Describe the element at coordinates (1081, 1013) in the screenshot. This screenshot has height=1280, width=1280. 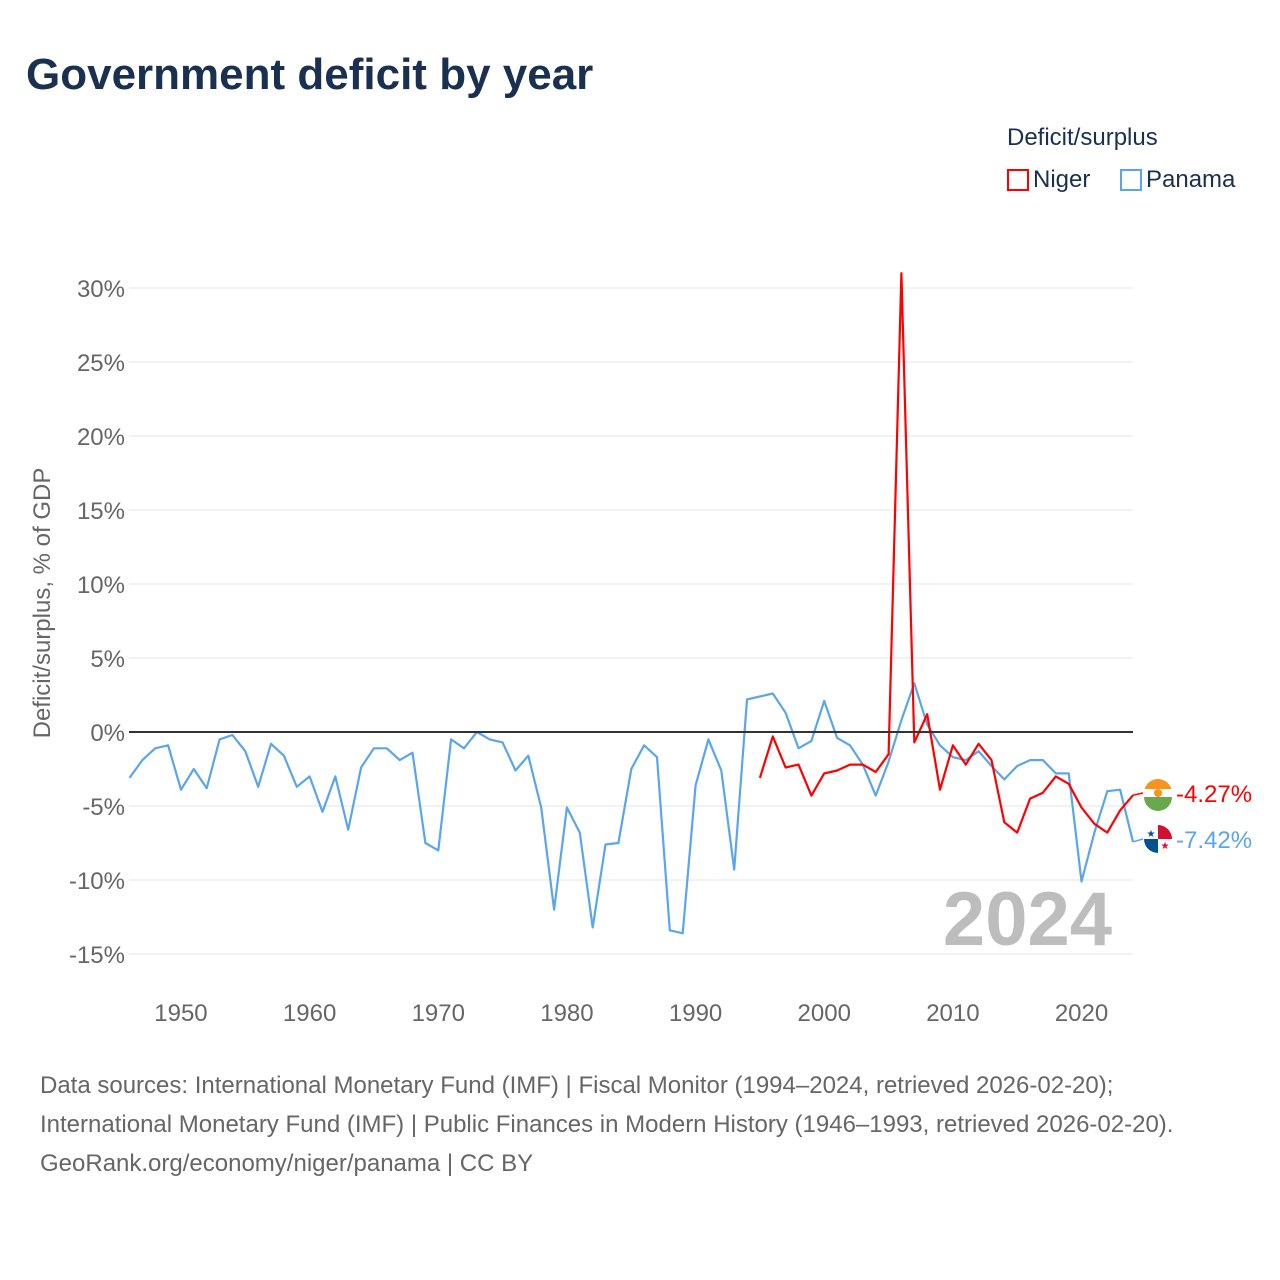
I see `x-tick-label: 2020` at that location.